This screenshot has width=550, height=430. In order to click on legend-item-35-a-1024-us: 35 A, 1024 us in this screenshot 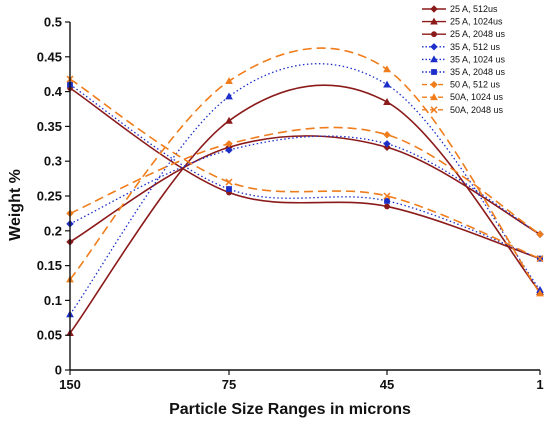, I will do `click(464, 59)`.